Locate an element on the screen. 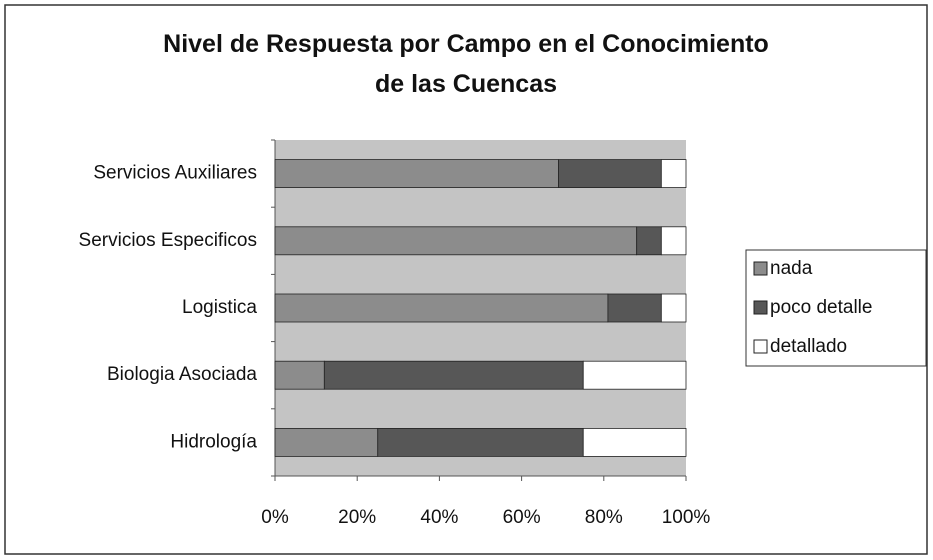  legend-box is located at coordinates (836, 308).